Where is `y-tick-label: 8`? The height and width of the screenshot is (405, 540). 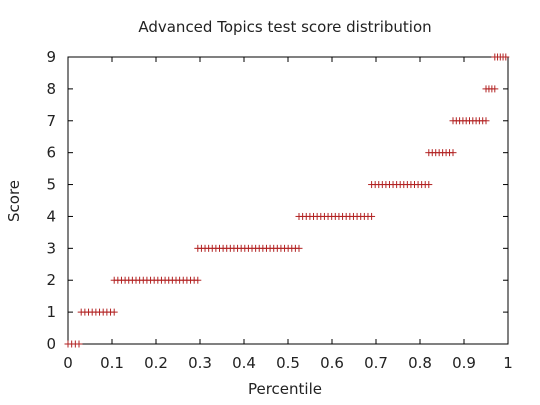
y-tick-label: 8 is located at coordinates (51, 89).